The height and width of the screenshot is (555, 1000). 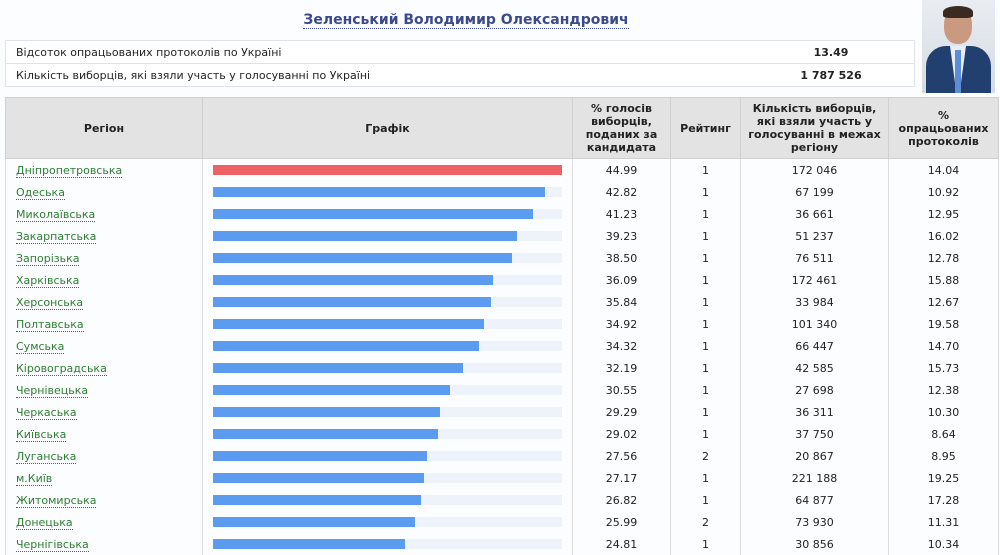 What do you see at coordinates (943, 456) in the screenshot?
I see `processed-cell: 8.95` at bounding box center [943, 456].